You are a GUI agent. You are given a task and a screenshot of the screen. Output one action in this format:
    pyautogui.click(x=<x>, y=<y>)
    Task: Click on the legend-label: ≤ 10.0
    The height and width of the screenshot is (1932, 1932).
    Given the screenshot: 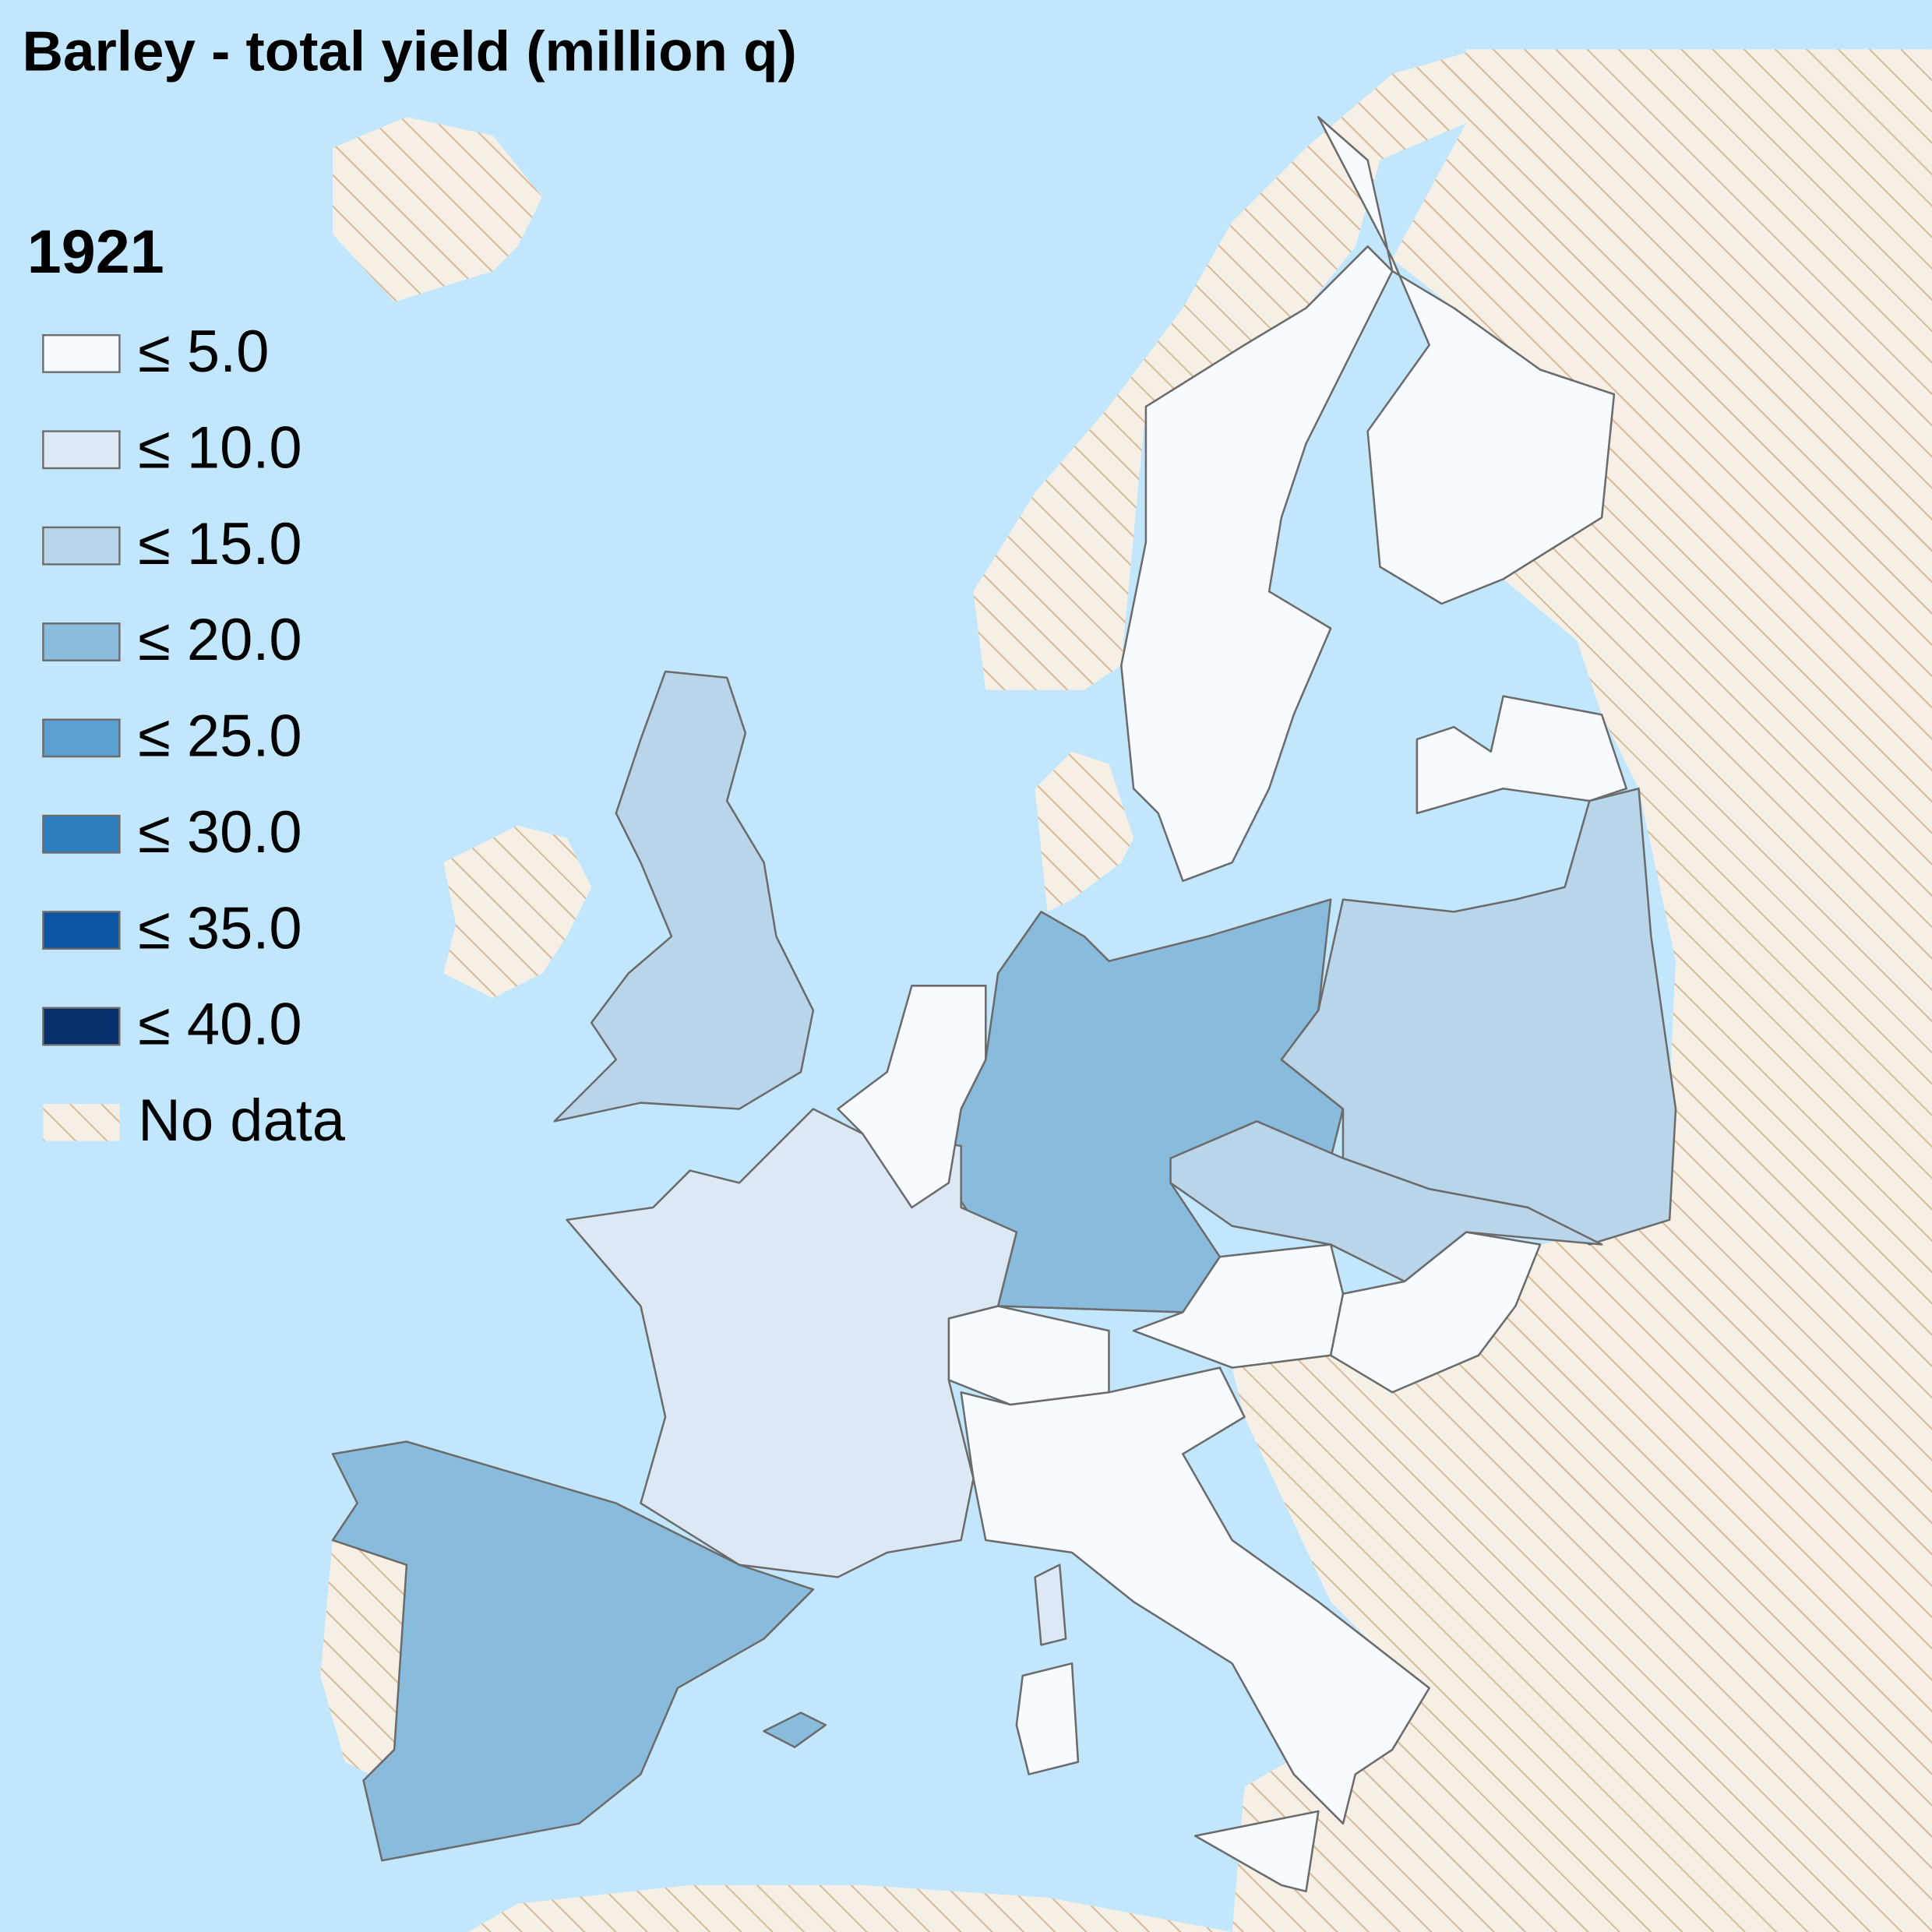 What is the action you would take?
    pyautogui.click(x=220, y=448)
    